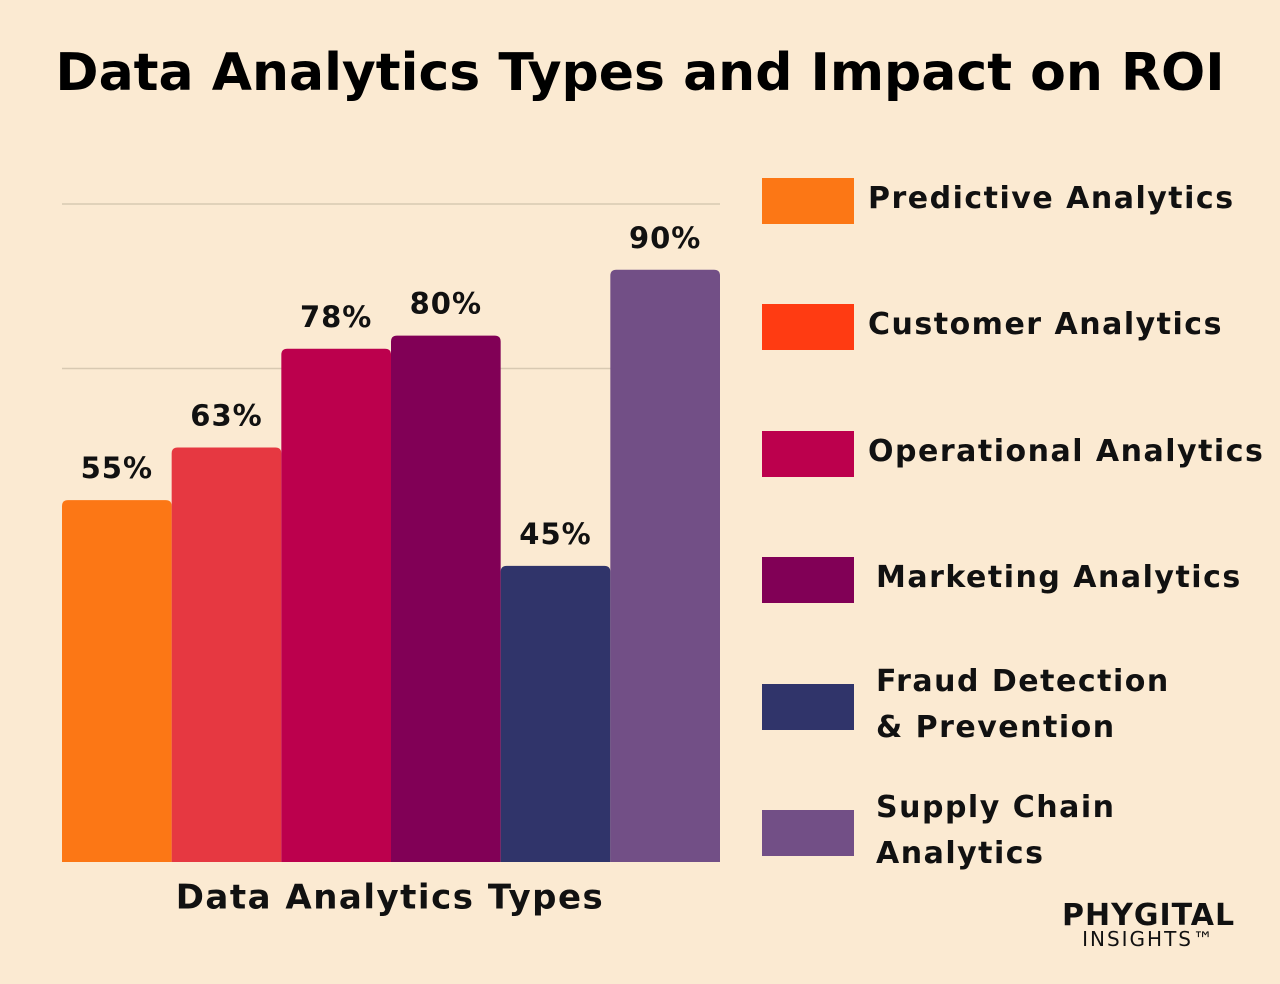 The height and width of the screenshot is (984, 1280). Describe the element at coordinates (1045, 325) in the screenshot. I see `legend-label: Customer Analytics` at that location.